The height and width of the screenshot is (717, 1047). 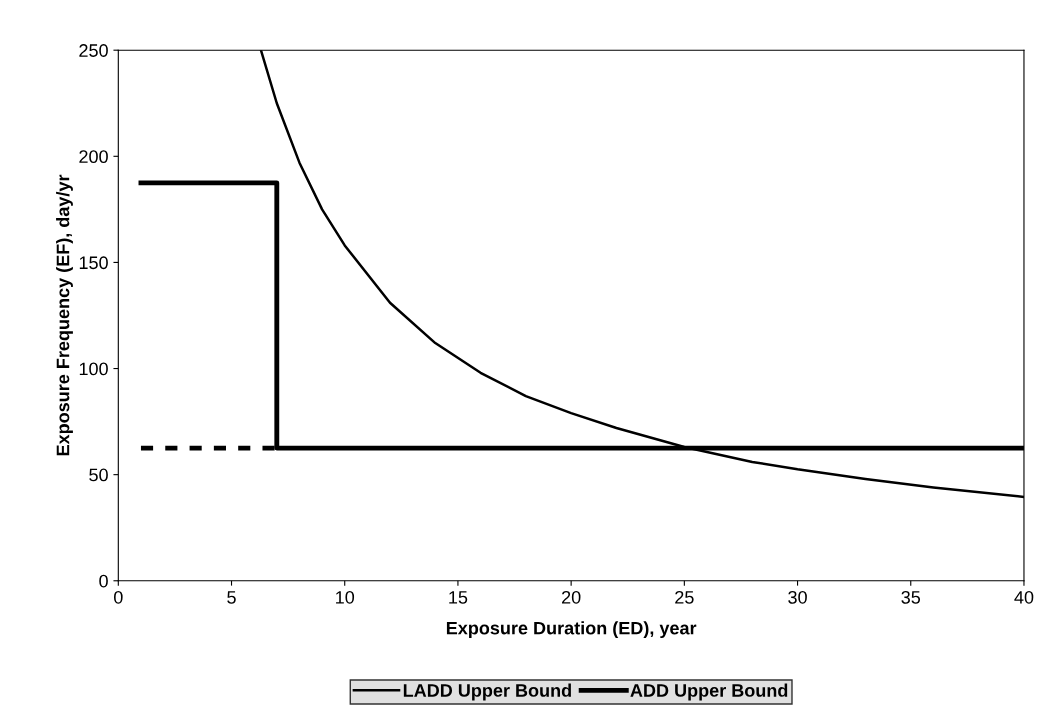 I want to click on x-tick-label: 35, so click(x=911, y=597).